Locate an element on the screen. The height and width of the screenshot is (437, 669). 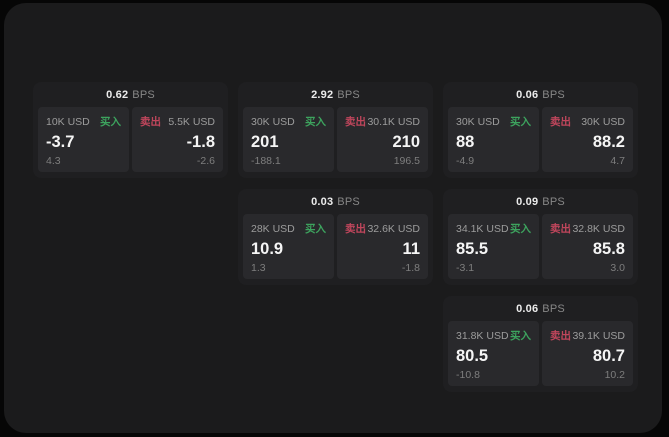
sell-panel: 卖出 32.8K USD 85.8 3.0 is located at coordinates (587, 246).